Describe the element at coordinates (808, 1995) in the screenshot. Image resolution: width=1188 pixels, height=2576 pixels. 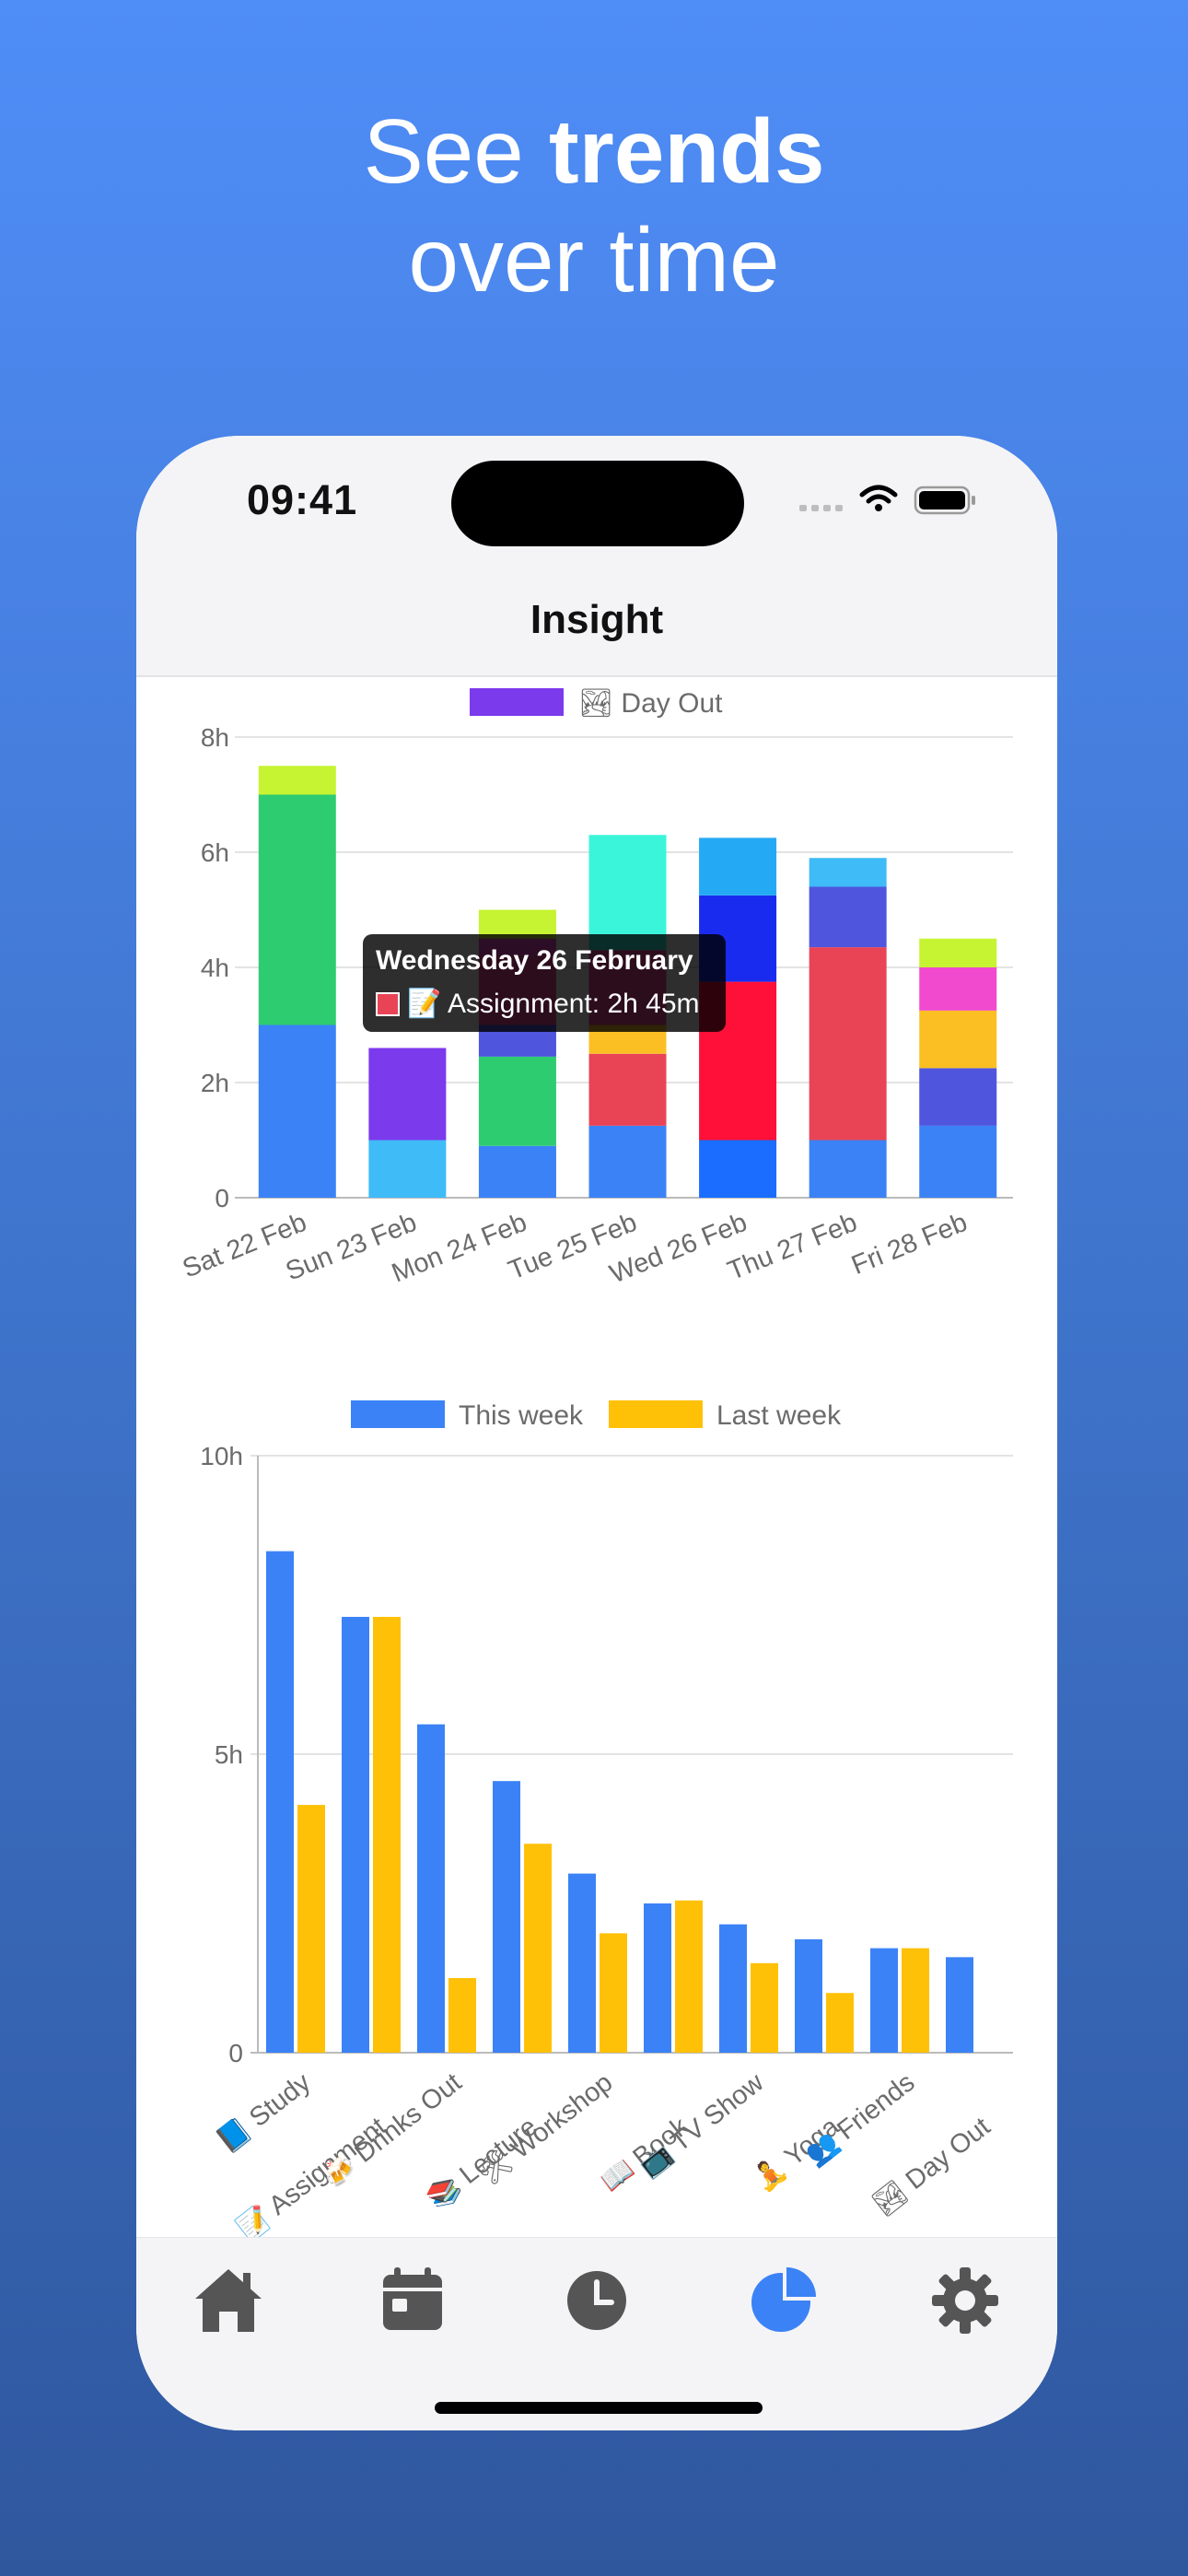
I see `bar-this-week-yoga` at that location.